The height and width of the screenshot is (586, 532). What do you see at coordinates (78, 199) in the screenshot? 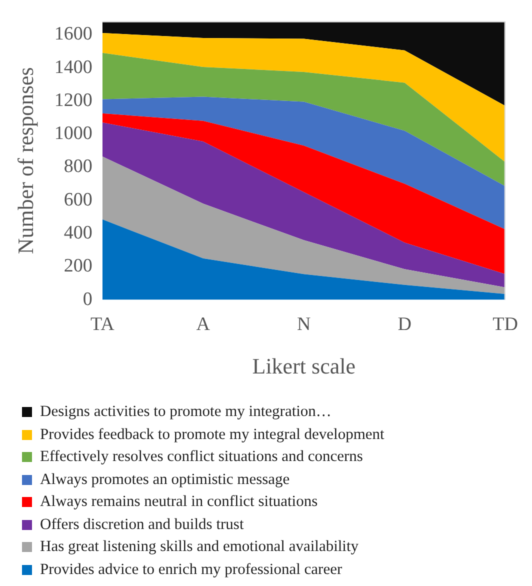
I see `y-tick-label: 600` at bounding box center [78, 199].